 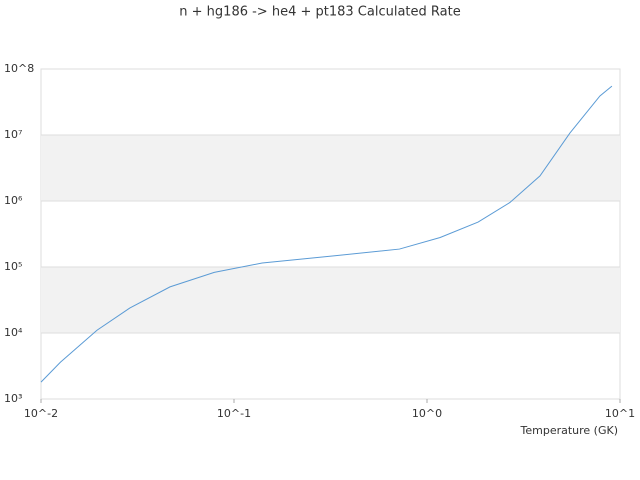 What do you see at coordinates (234, 413) in the screenshot?
I see `x-tick-label: 10^-1` at bounding box center [234, 413].